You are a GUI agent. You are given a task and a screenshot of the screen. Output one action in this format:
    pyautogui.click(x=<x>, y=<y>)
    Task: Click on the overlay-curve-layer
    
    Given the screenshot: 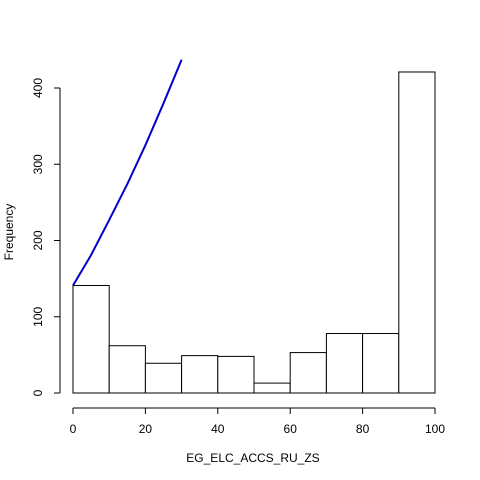 What is the action you would take?
    pyautogui.click(x=127, y=173)
    